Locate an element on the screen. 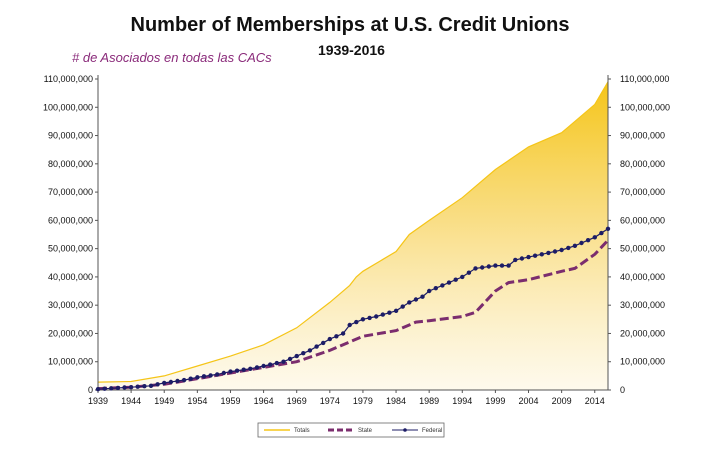  y-tick-label-left: 50,000,000 is located at coordinates (70, 249).